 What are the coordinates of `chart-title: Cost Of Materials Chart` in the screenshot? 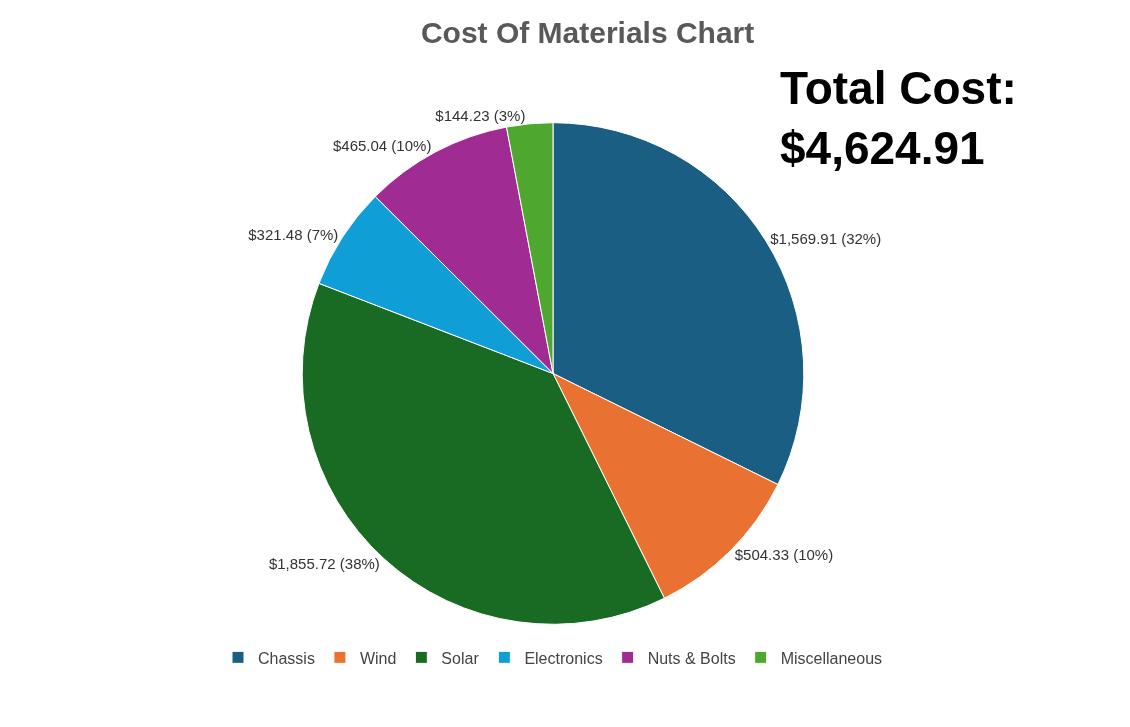 It's located at (587, 32).